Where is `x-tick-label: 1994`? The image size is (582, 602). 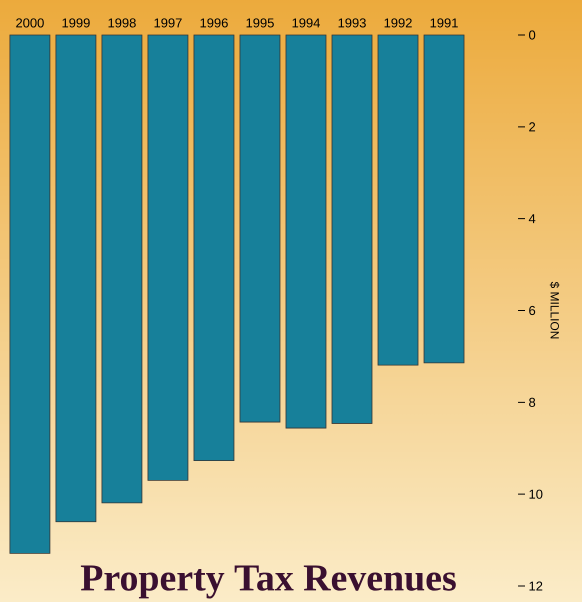
x-tick-label: 1994 is located at coordinates (306, 23).